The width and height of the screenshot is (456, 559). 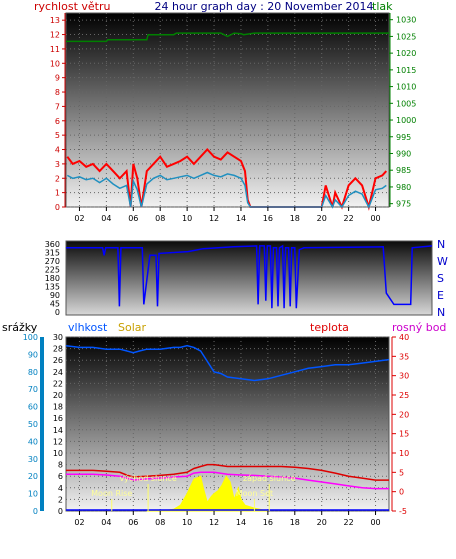 What do you see at coordinates (35, 511) in the screenshot?
I see `rain-humidity-tick-label: 0` at bounding box center [35, 511].